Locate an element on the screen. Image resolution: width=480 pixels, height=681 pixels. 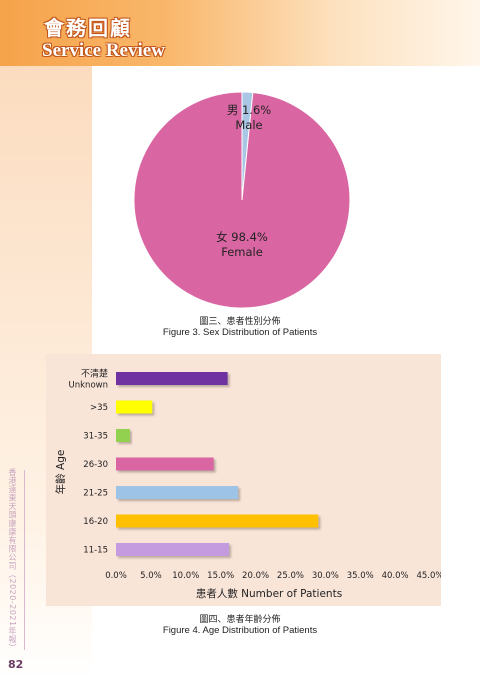
pie-label-male: 男 1.6% Male is located at coordinates (249, 117).